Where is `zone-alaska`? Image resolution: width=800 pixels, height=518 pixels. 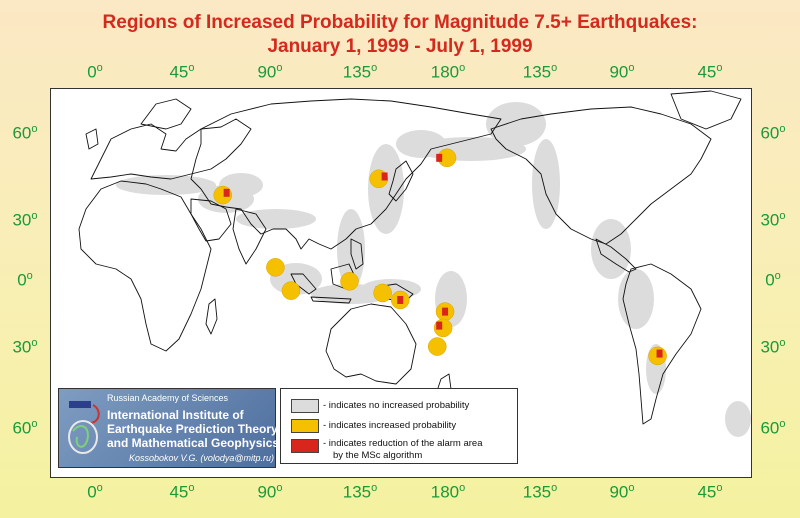 zone-alaska is located at coordinates (516, 124).